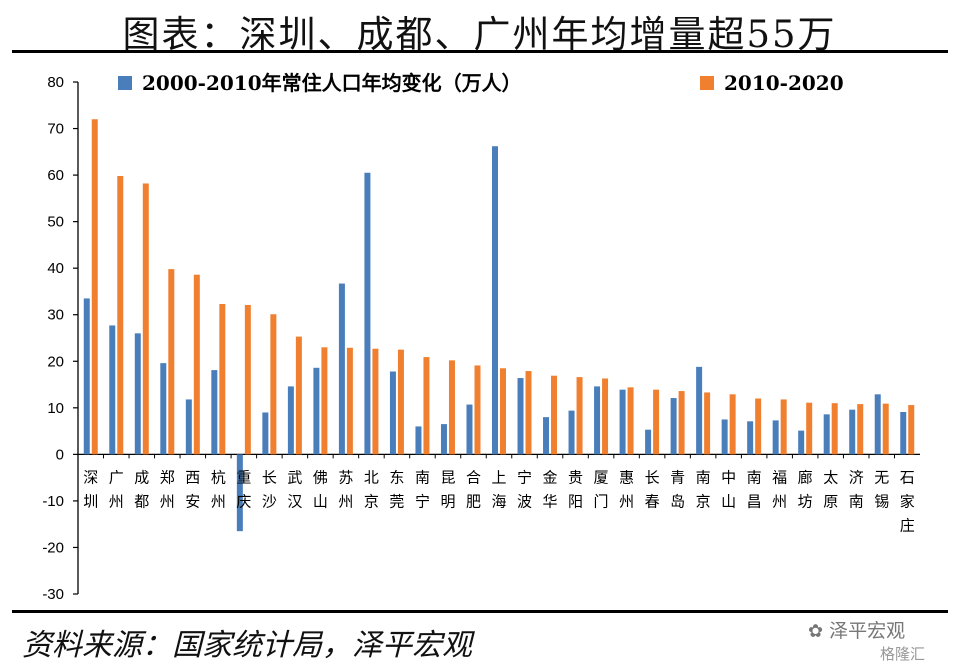 Image resolution: width=959 pixels, height=668 pixels. What do you see at coordinates (294, 489) in the screenshot?
I see `x-tick-label: 武汉` at bounding box center [294, 489].